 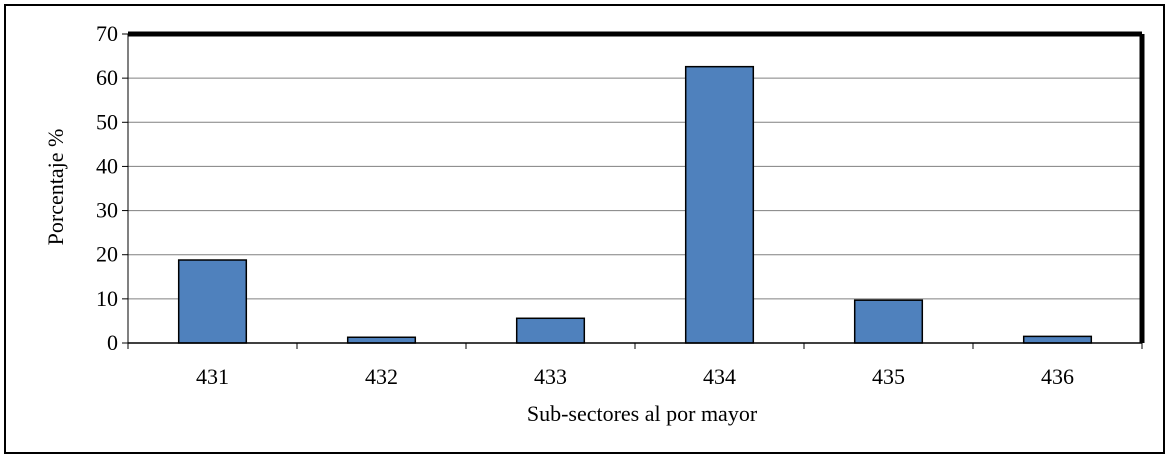 I want to click on y-tick-label: 10, so click(x=107, y=298).